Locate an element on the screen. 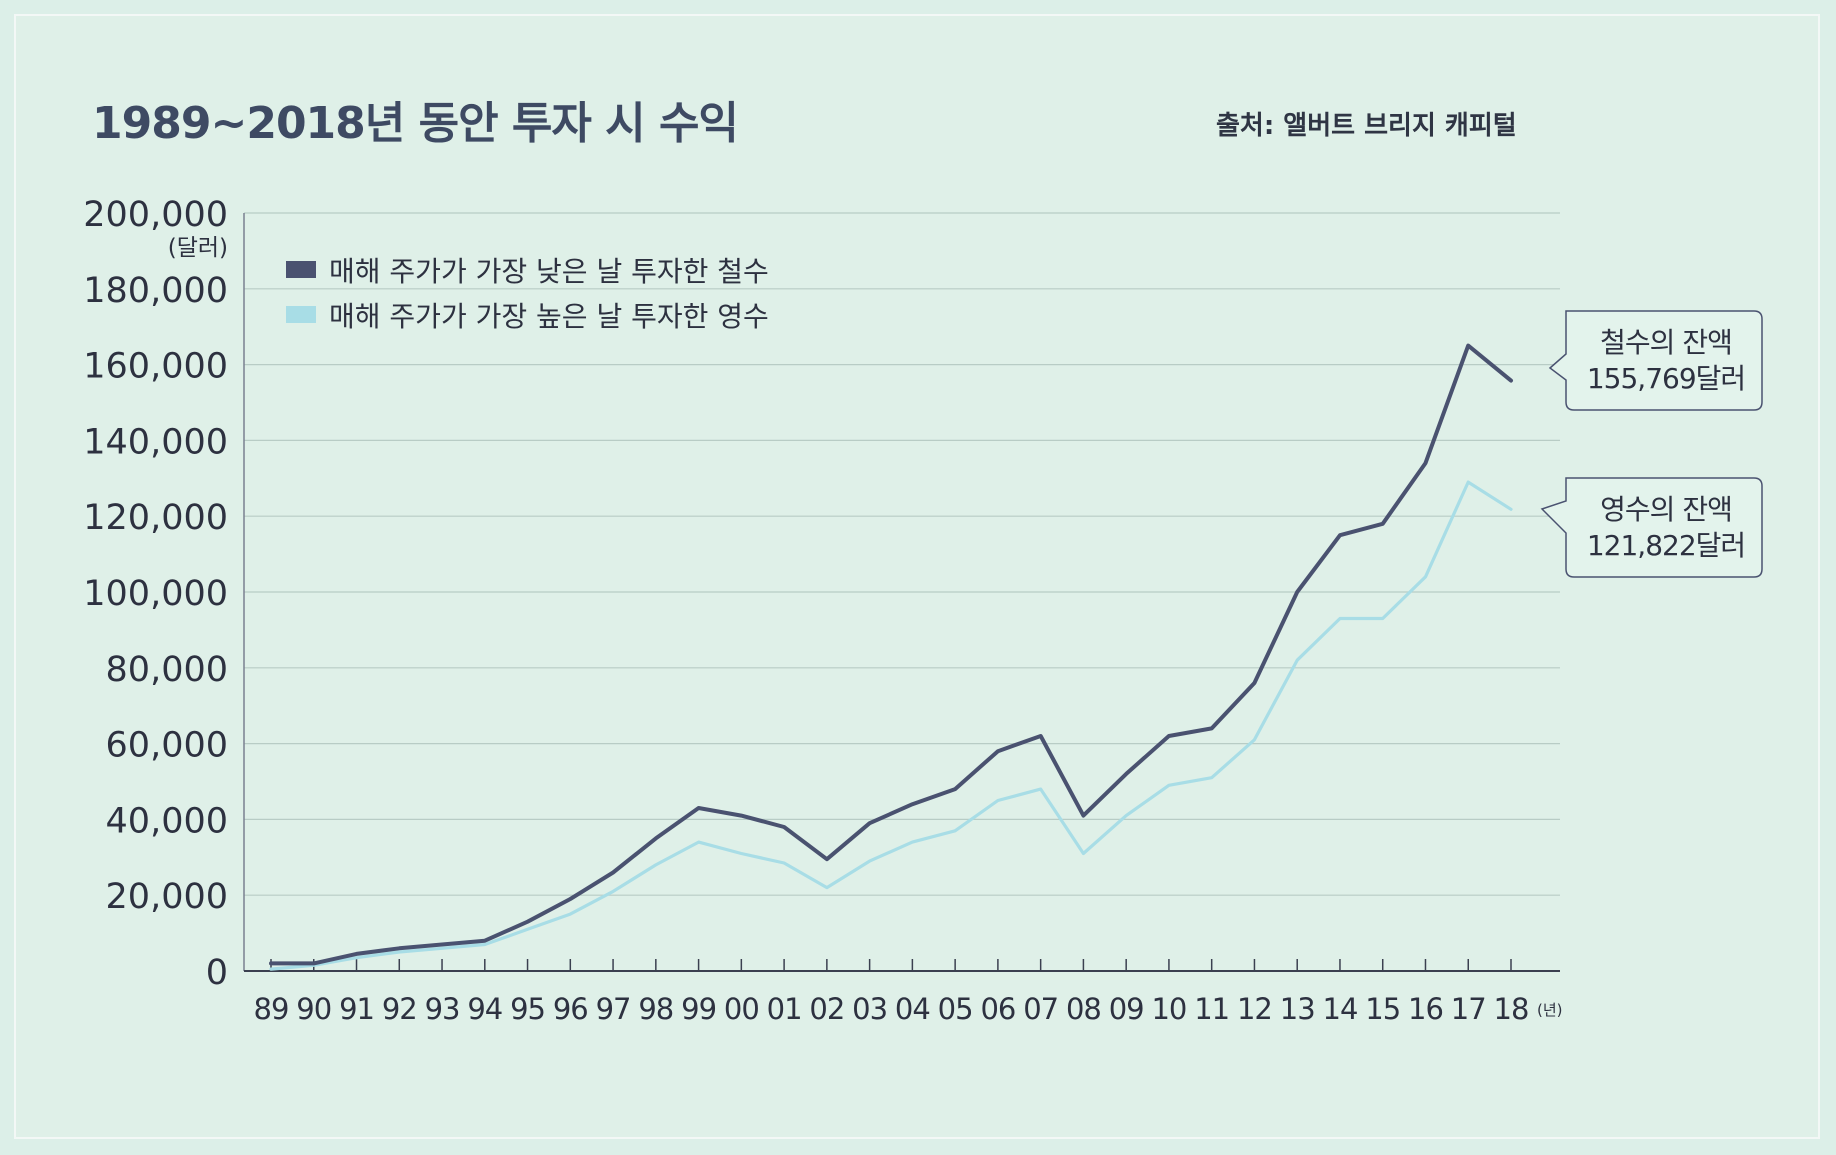 This screenshot has height=1155, width=1836. x-tick-label: 06 is located at coordinates (997, 1009).